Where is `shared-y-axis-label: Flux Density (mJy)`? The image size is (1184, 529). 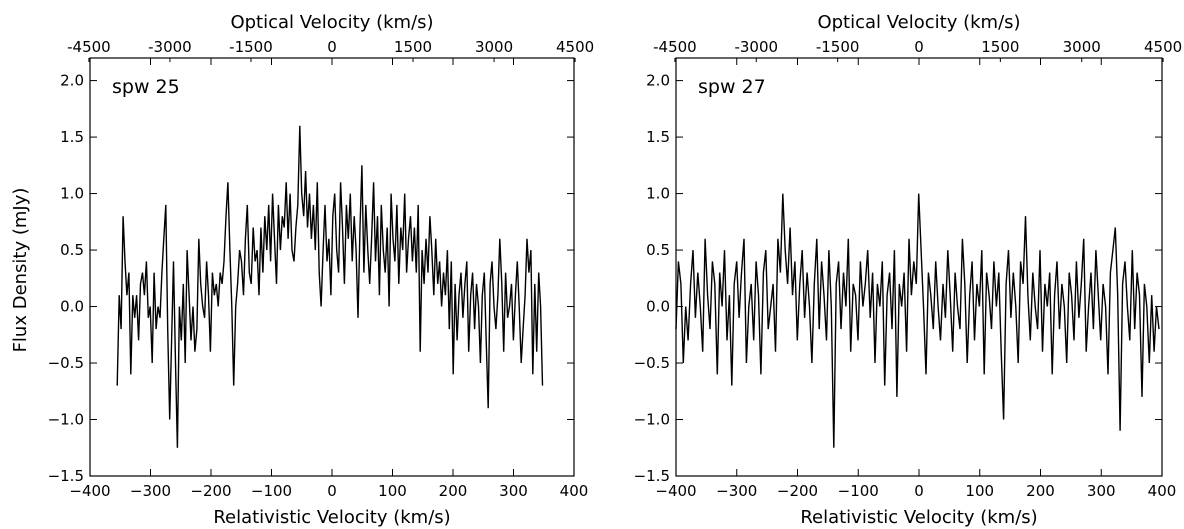
shared-y-axis-label: Flux Density (mJy) is located at coordinates (20, 270).